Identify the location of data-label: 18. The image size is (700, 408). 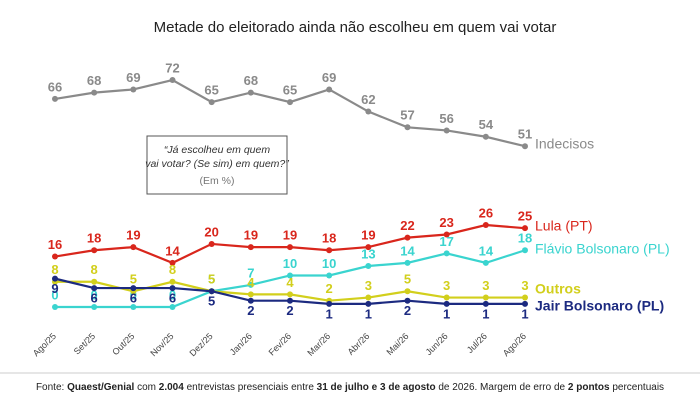
(525, 238).